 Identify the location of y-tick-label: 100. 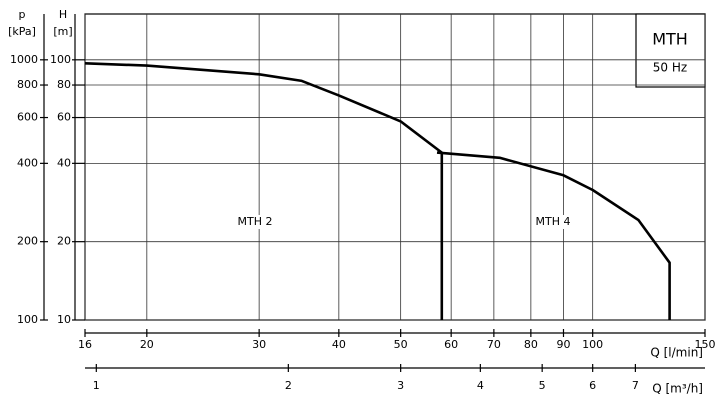
(60, 59).